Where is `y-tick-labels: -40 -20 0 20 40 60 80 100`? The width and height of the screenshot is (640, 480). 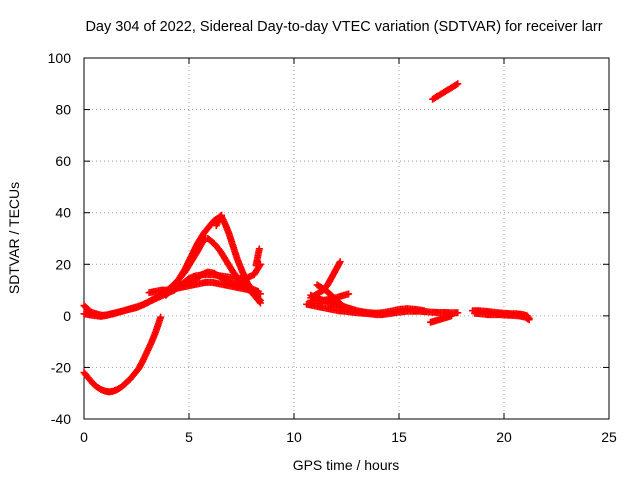
y-tick-labels: -40 -20 0 20 40 60 80 100 is located at coordinates (60, 238).